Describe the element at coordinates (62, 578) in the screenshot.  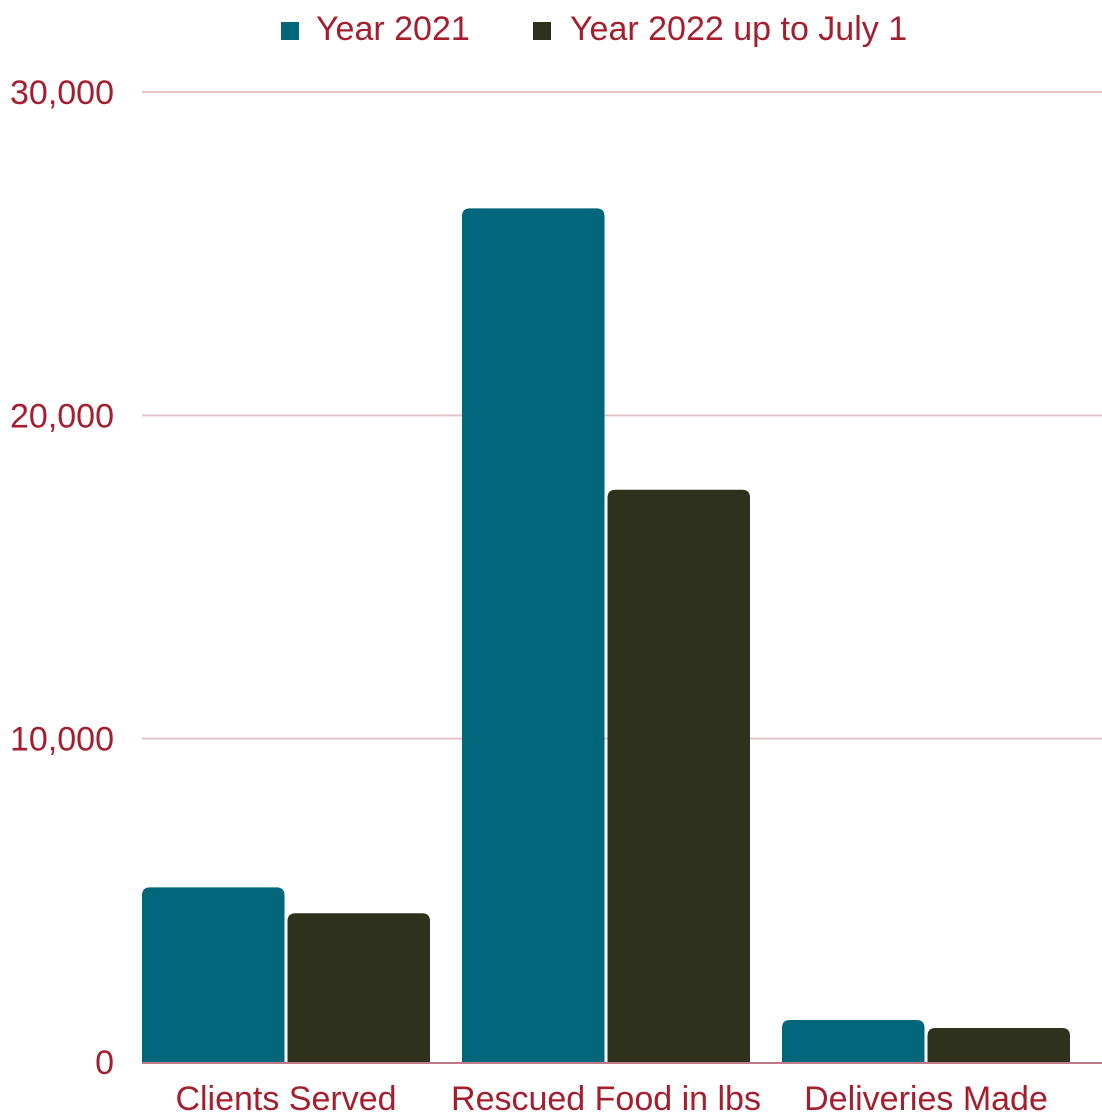
I see `y-axis-tick-labels: 0 10,000 20,000 30,000` at that location.